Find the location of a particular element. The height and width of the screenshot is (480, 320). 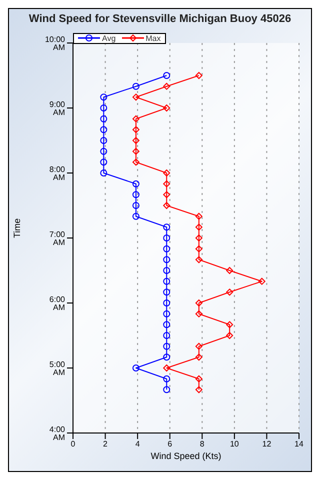

legend-label: Max is located at coordinates (153, 38).